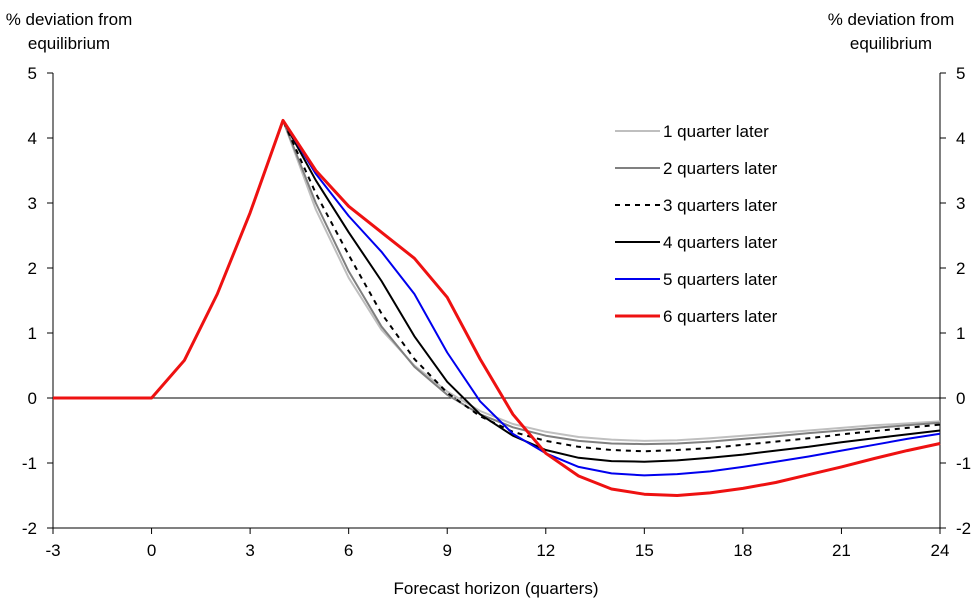  What do you see at coordinates (742, 550) in the screenshot?
I see `x-tick-label: 18` at bounding box center [742, 550].